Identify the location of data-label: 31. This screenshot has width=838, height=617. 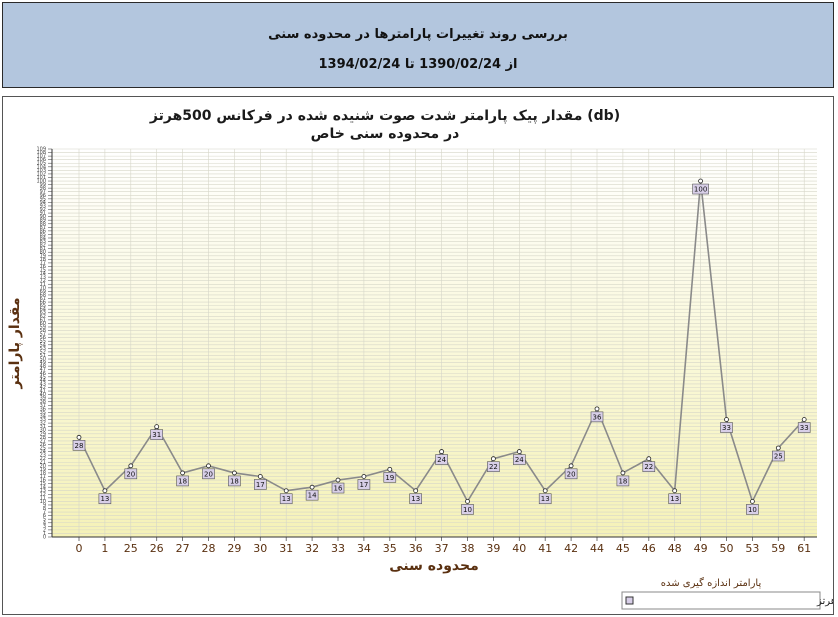
(156, 435).